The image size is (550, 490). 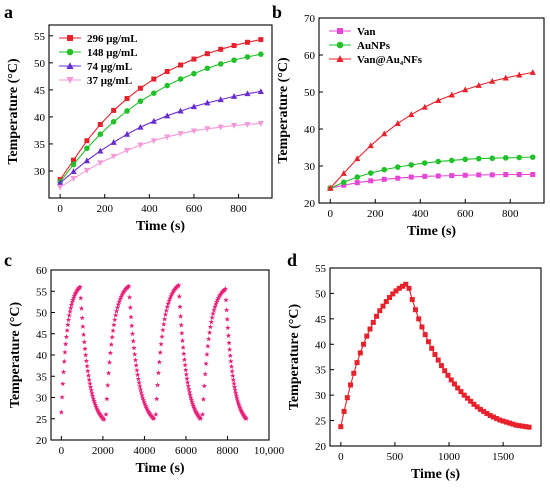 I want to click on y-tick-label: 30, so click(x=40, y=172).